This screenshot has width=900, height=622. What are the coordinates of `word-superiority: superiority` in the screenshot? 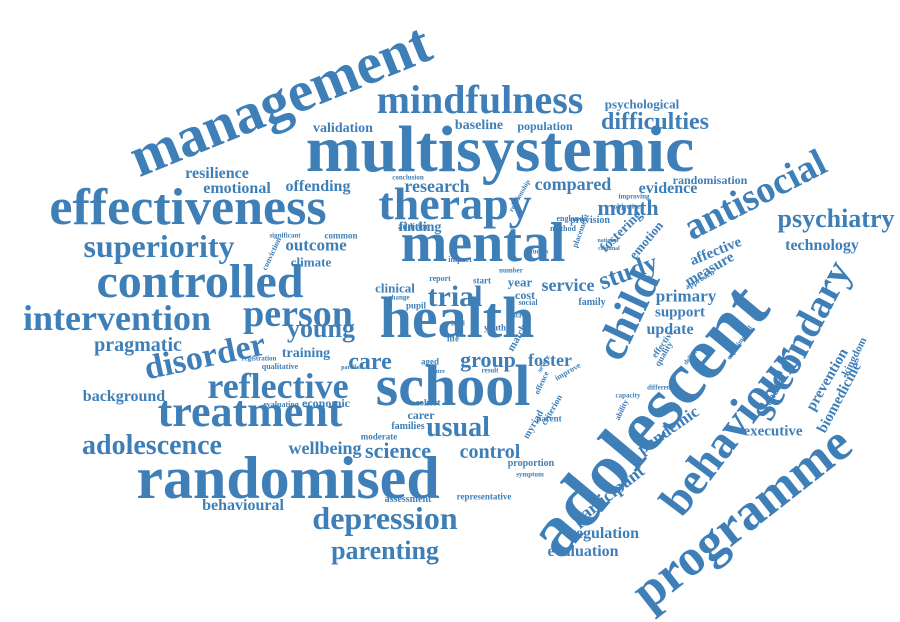 It's located at (159, 246).